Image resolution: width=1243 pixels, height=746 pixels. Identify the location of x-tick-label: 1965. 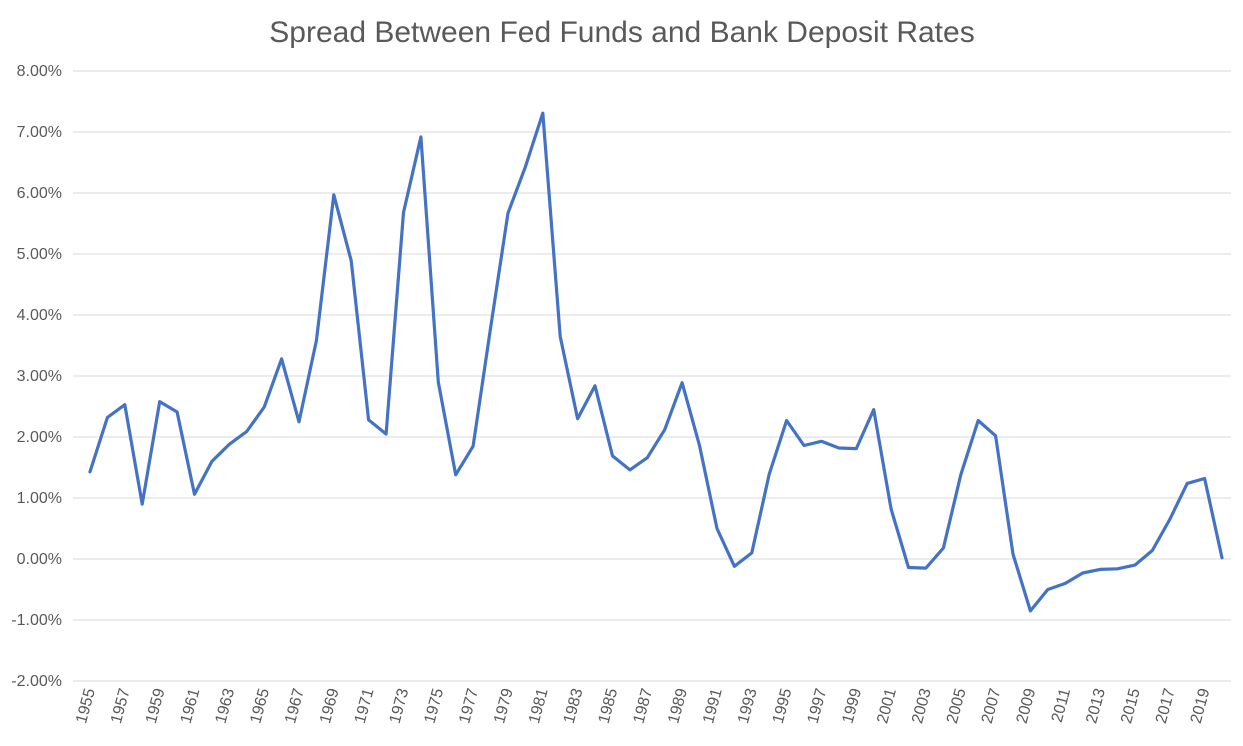
(260, 706).